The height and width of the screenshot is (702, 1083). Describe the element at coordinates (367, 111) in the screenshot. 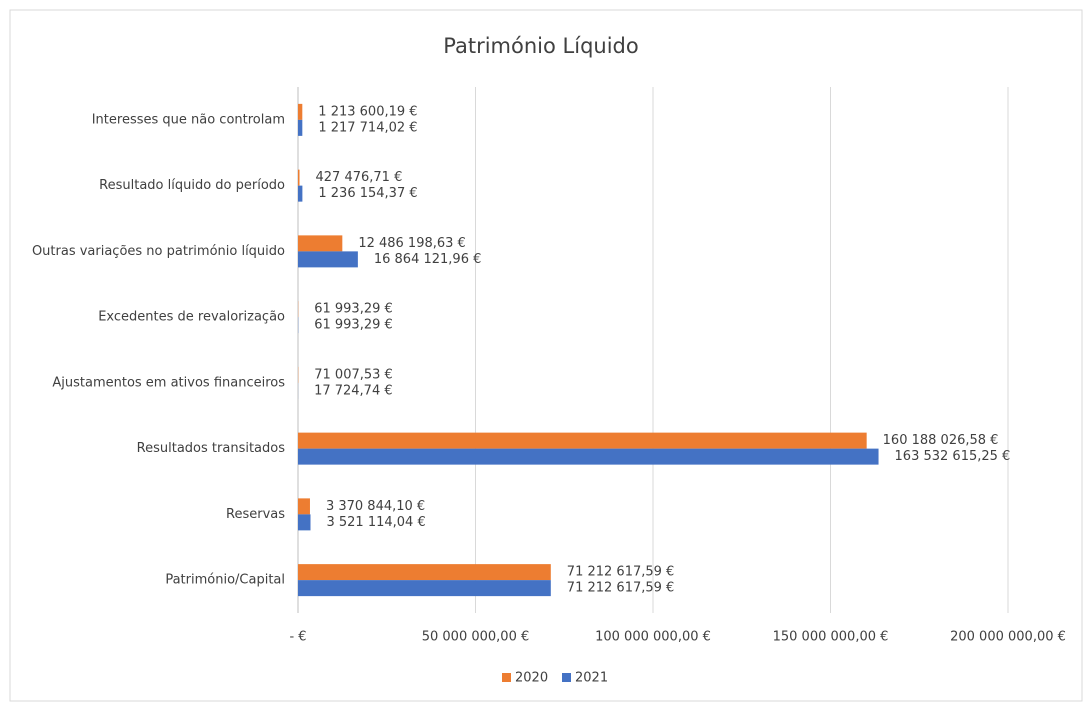

I see `data-label: 1 213 600,19 €` at that location.